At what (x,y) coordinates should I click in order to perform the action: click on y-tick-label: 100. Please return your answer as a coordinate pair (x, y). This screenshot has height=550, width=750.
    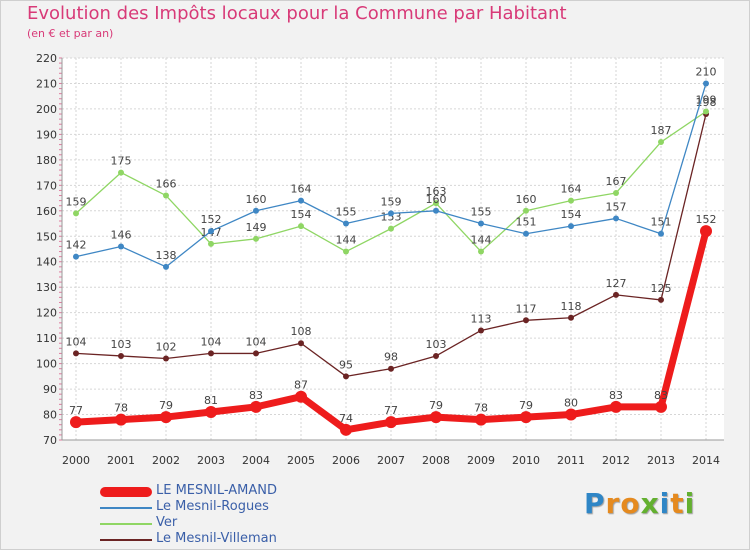
    Looking at the image, I should click on (46, 364).